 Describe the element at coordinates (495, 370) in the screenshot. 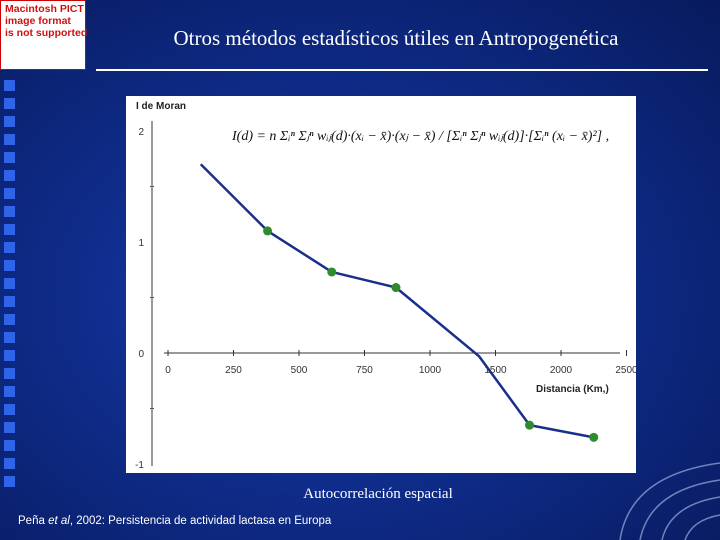

I see `x-tick-label: 1500` at that location.